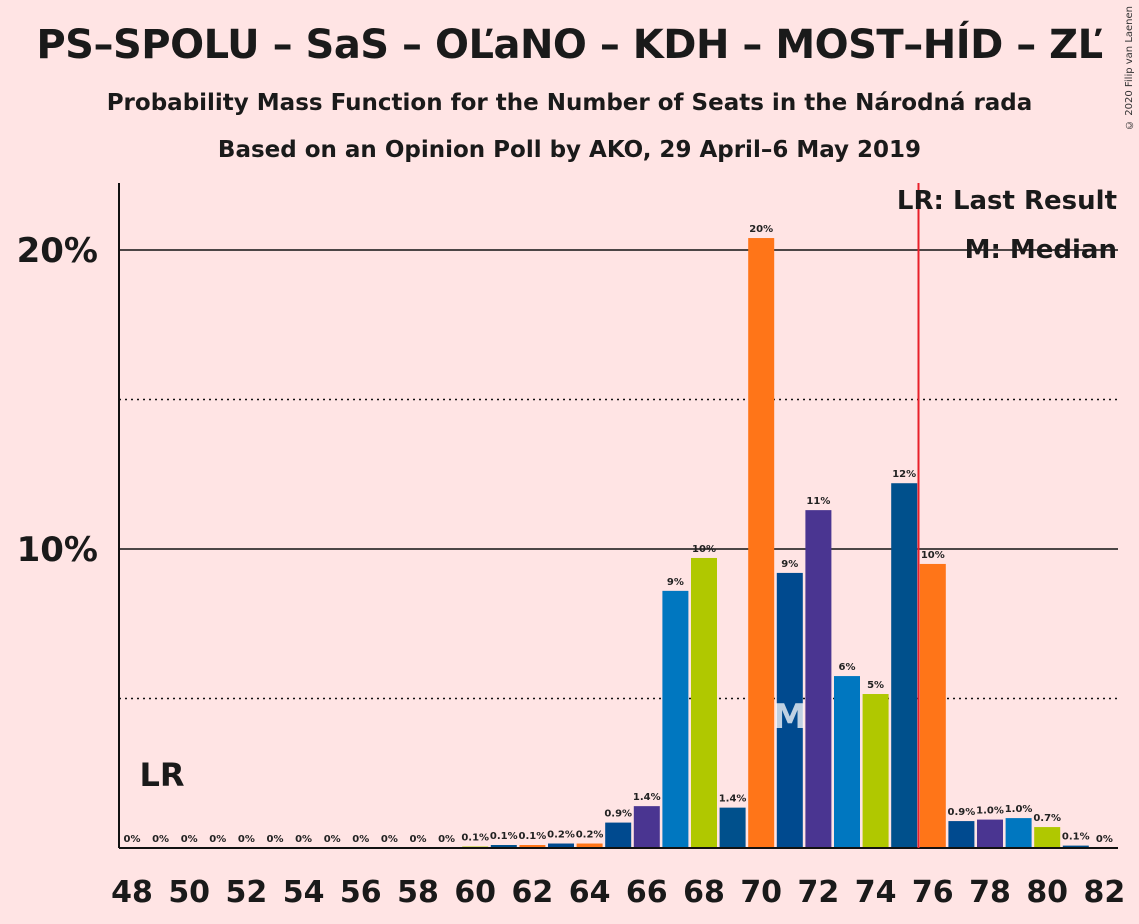 The image size is (1139, 924). I want to click on x-tick-label: 70, so click(761, 892).